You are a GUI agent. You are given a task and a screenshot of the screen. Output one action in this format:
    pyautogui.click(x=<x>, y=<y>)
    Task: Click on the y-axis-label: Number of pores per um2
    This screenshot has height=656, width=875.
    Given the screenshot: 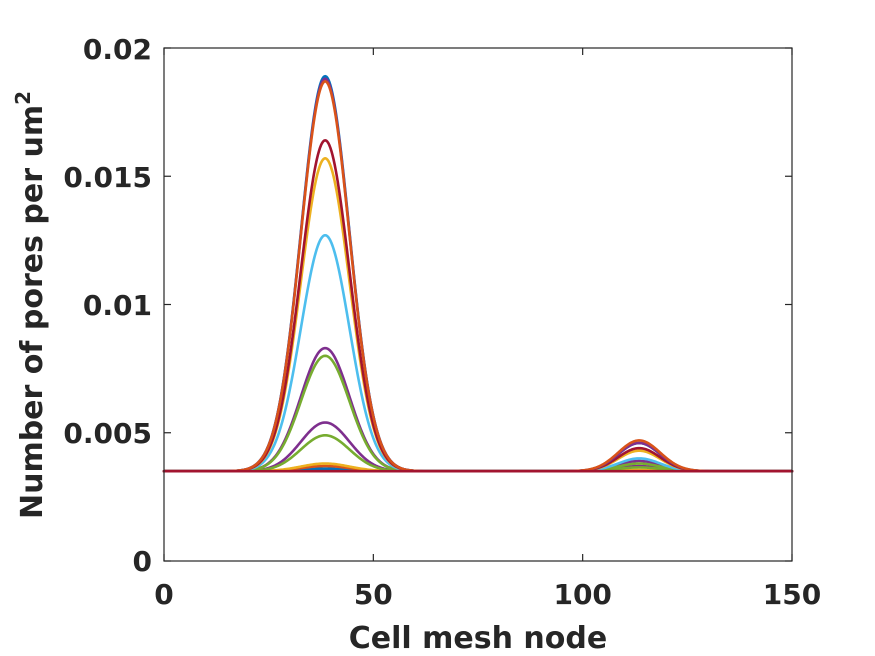 What is the action you would take?
    pyautogui.click(x=30, y=305)
    